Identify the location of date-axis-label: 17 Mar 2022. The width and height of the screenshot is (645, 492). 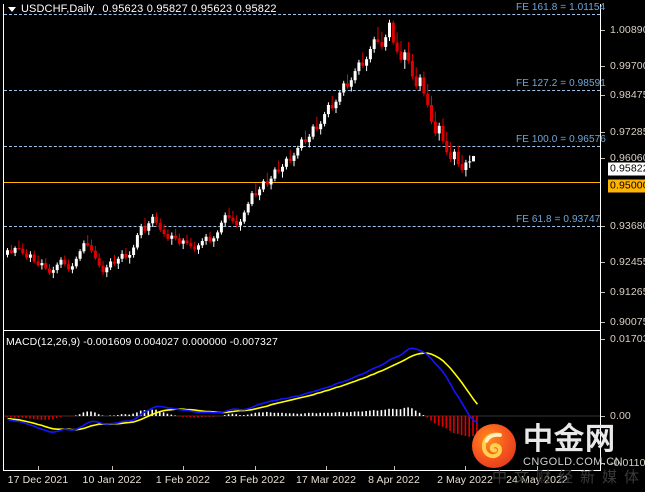
(326, 480).